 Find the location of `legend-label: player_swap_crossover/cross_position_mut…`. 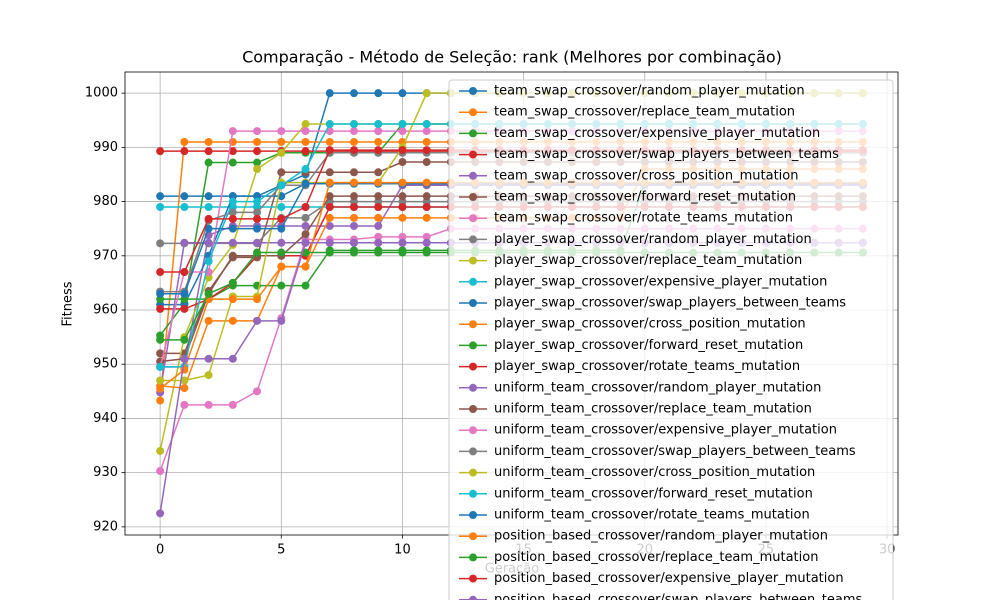

legend-label: player_swap_crossover/cross_position_mut… is located at coordinates (650, 324).